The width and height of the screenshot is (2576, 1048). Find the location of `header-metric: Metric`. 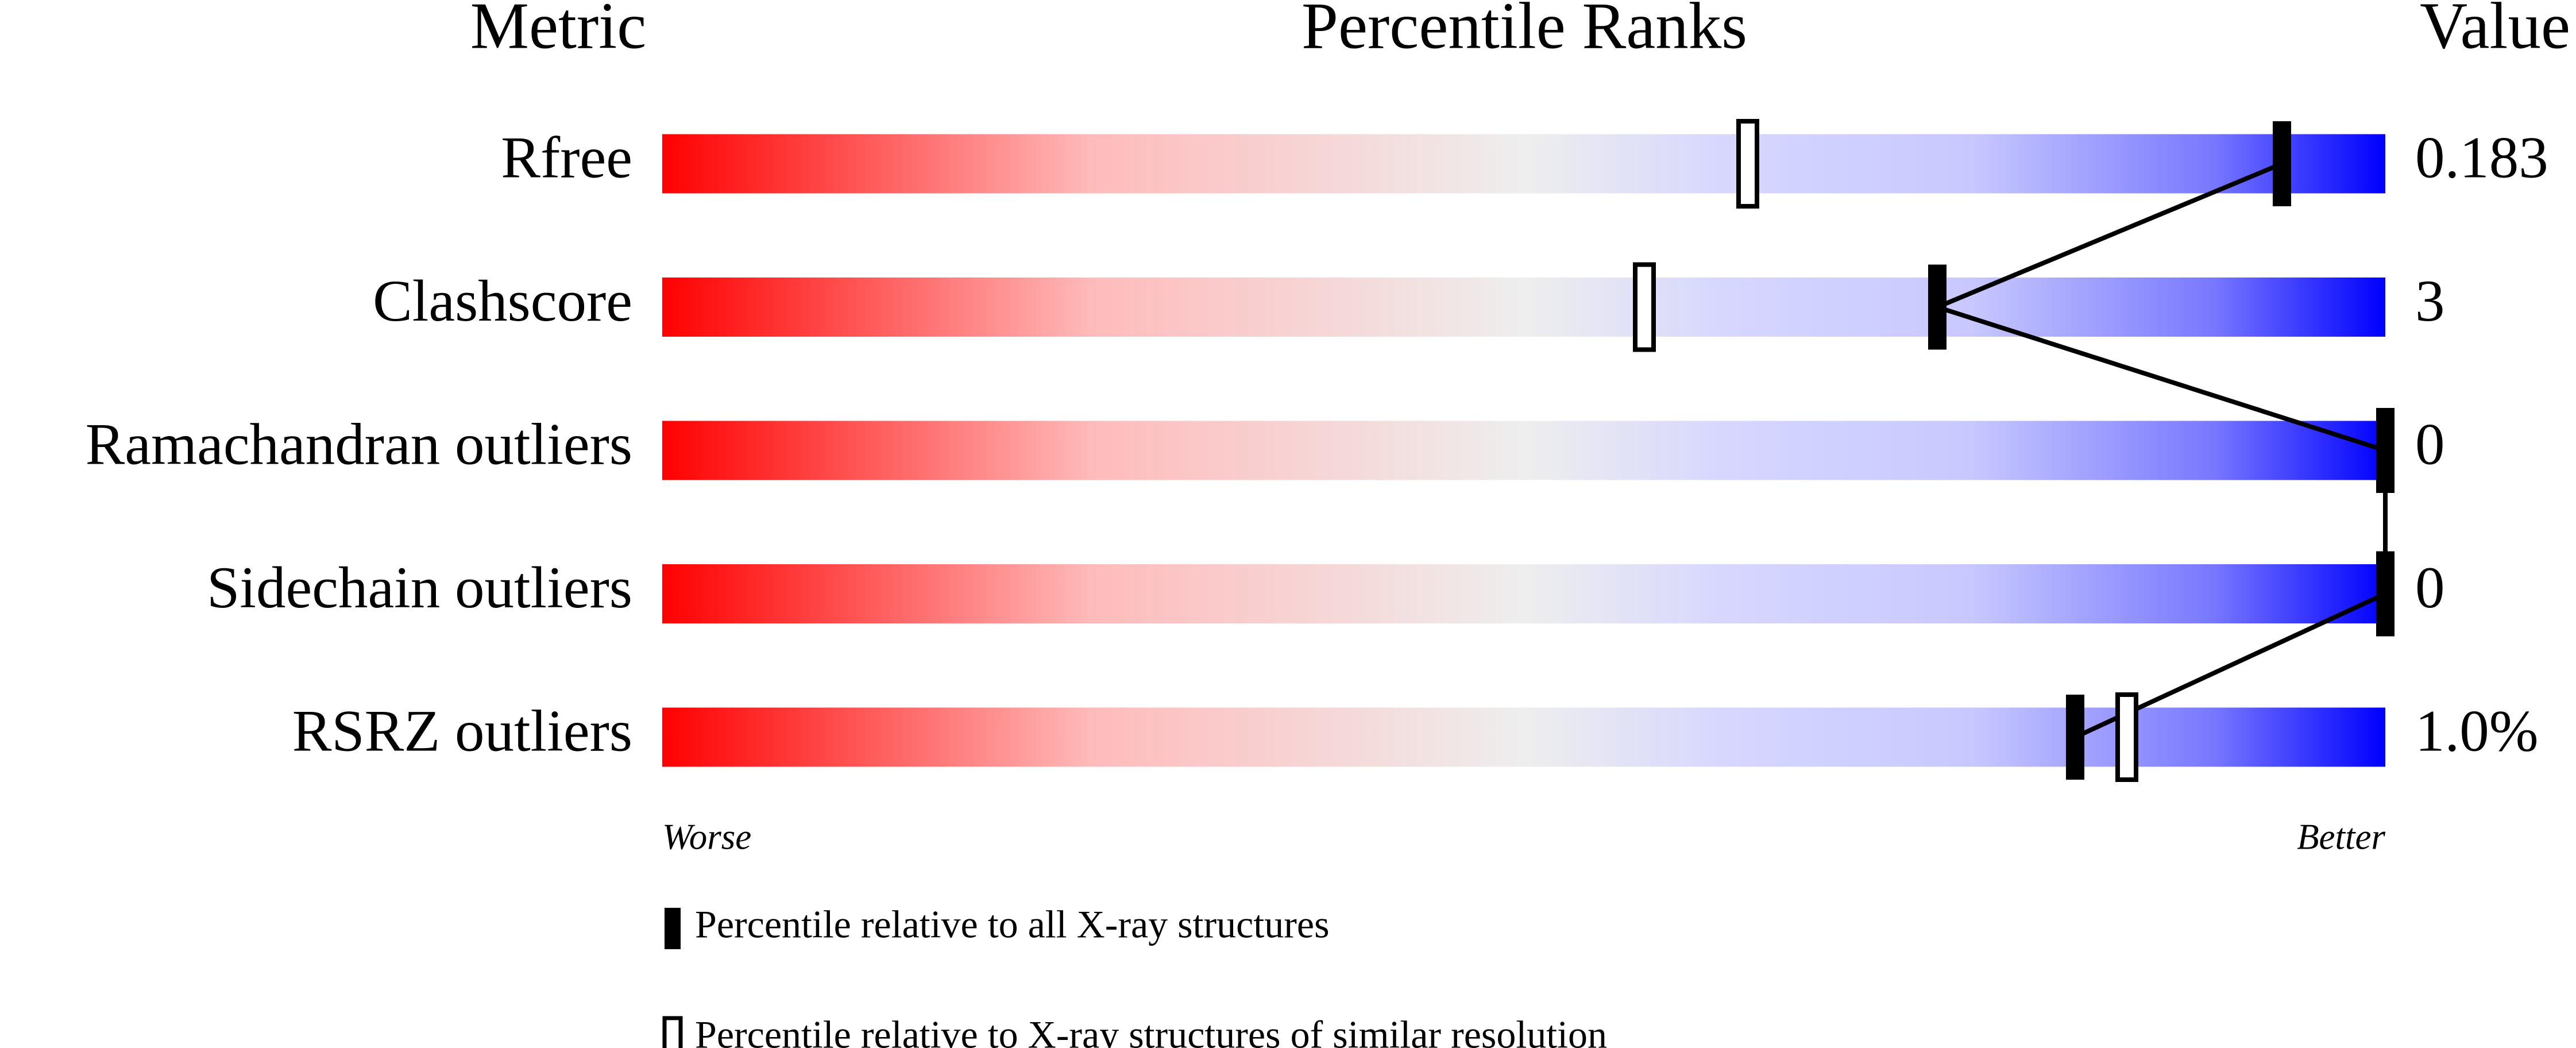

header-metric: Metric is located at coordinates (558, 31).